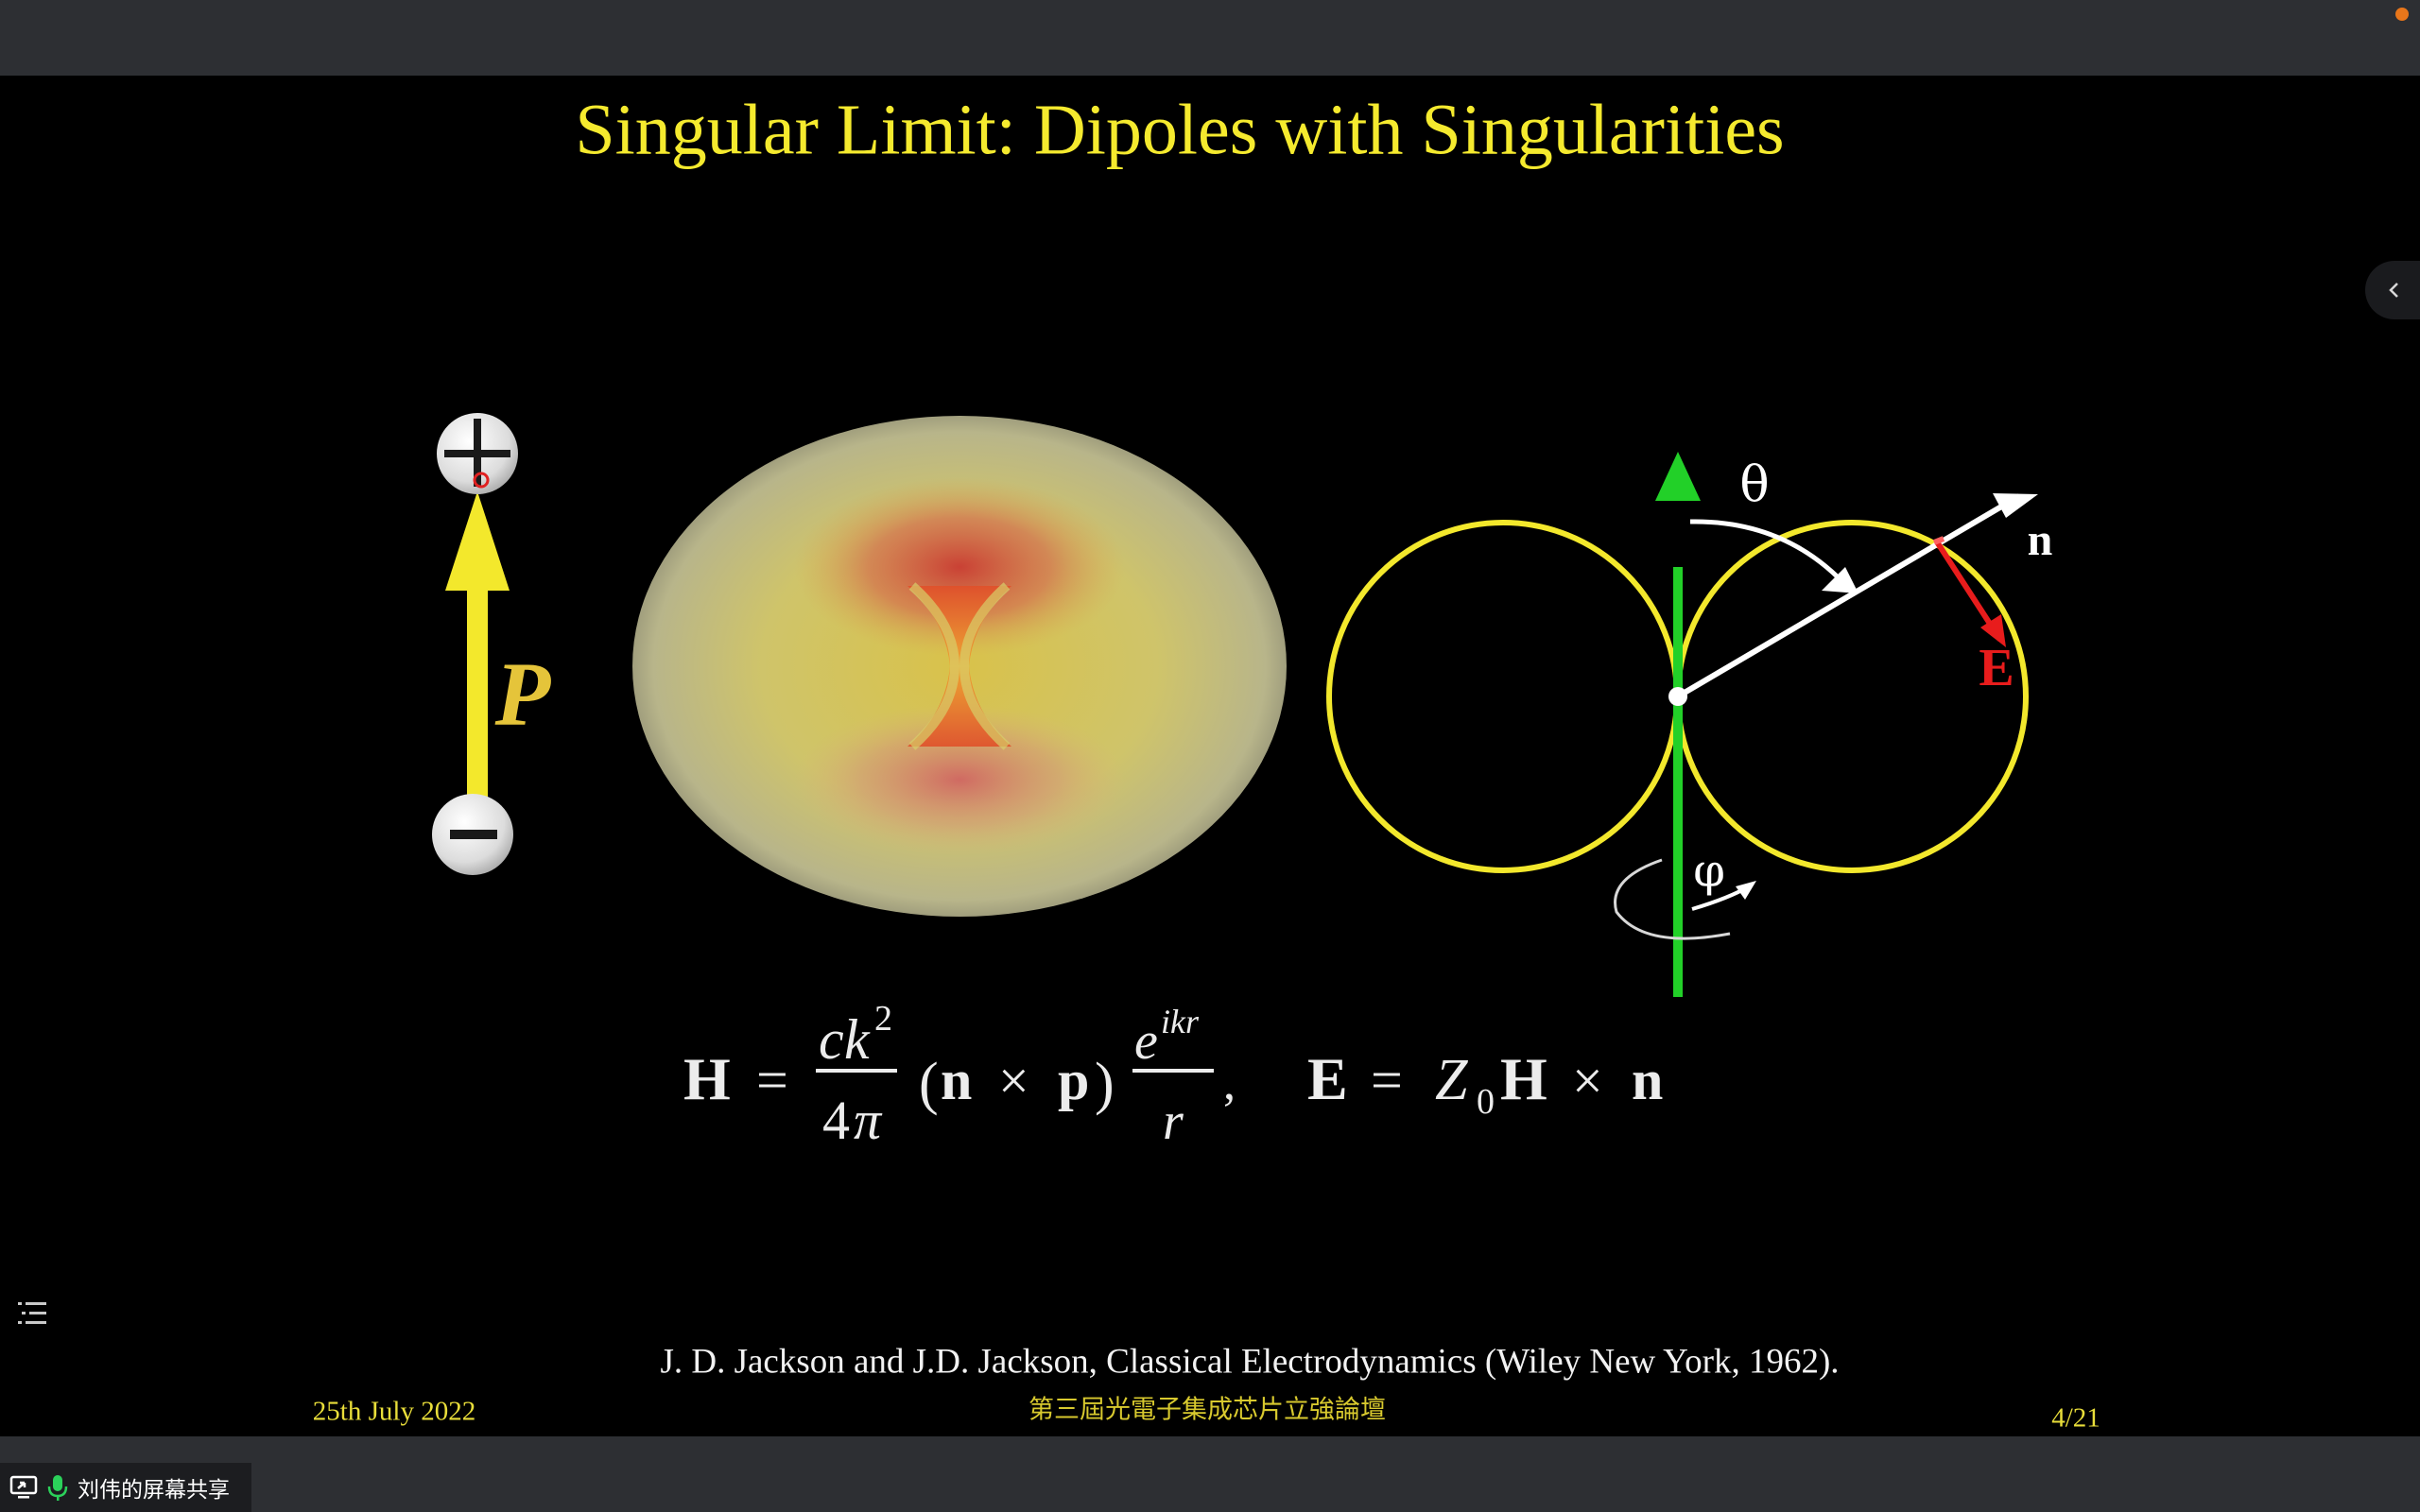 The image size is (2420, 1512). What do you see at coordinates (959, 666) in the screenshot?
I see `radiation-torus` at bounding box center [959, 666].